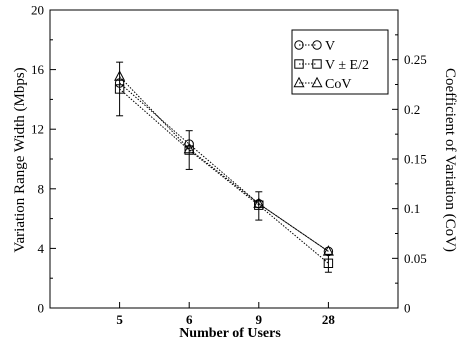  Describe the element at coordinates (189, 319) in the screenshot. I see `x-tick-label: 6` at that location.